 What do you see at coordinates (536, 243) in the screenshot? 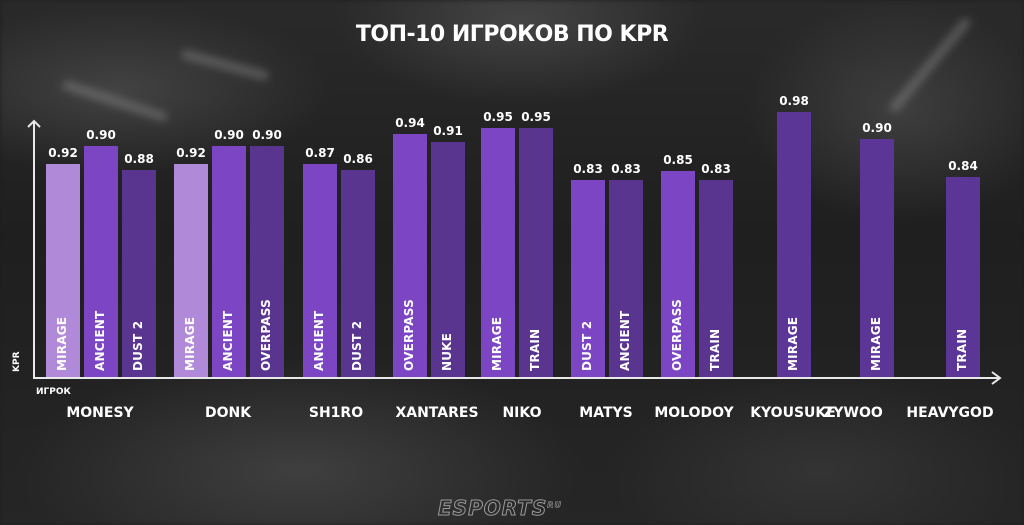
I see `bar: 0.95 TRAIN` at bounding box center [536, 243].